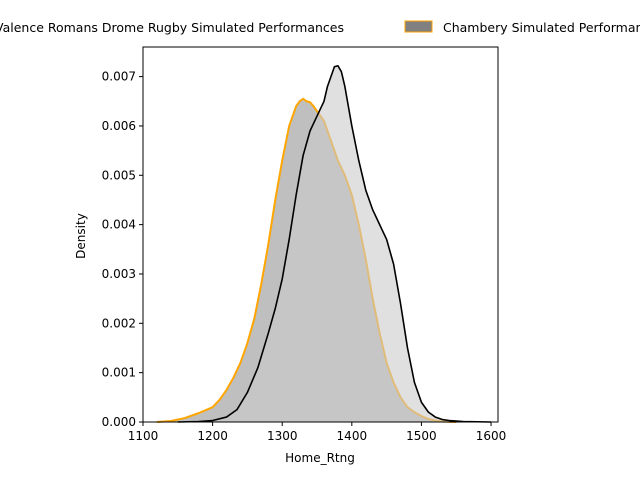 The image size is (640, 480). What do you see at coordinates (418, 26) in the screenshot?
I see `legend-swatch-chambery` at bounding box center [418, 26].